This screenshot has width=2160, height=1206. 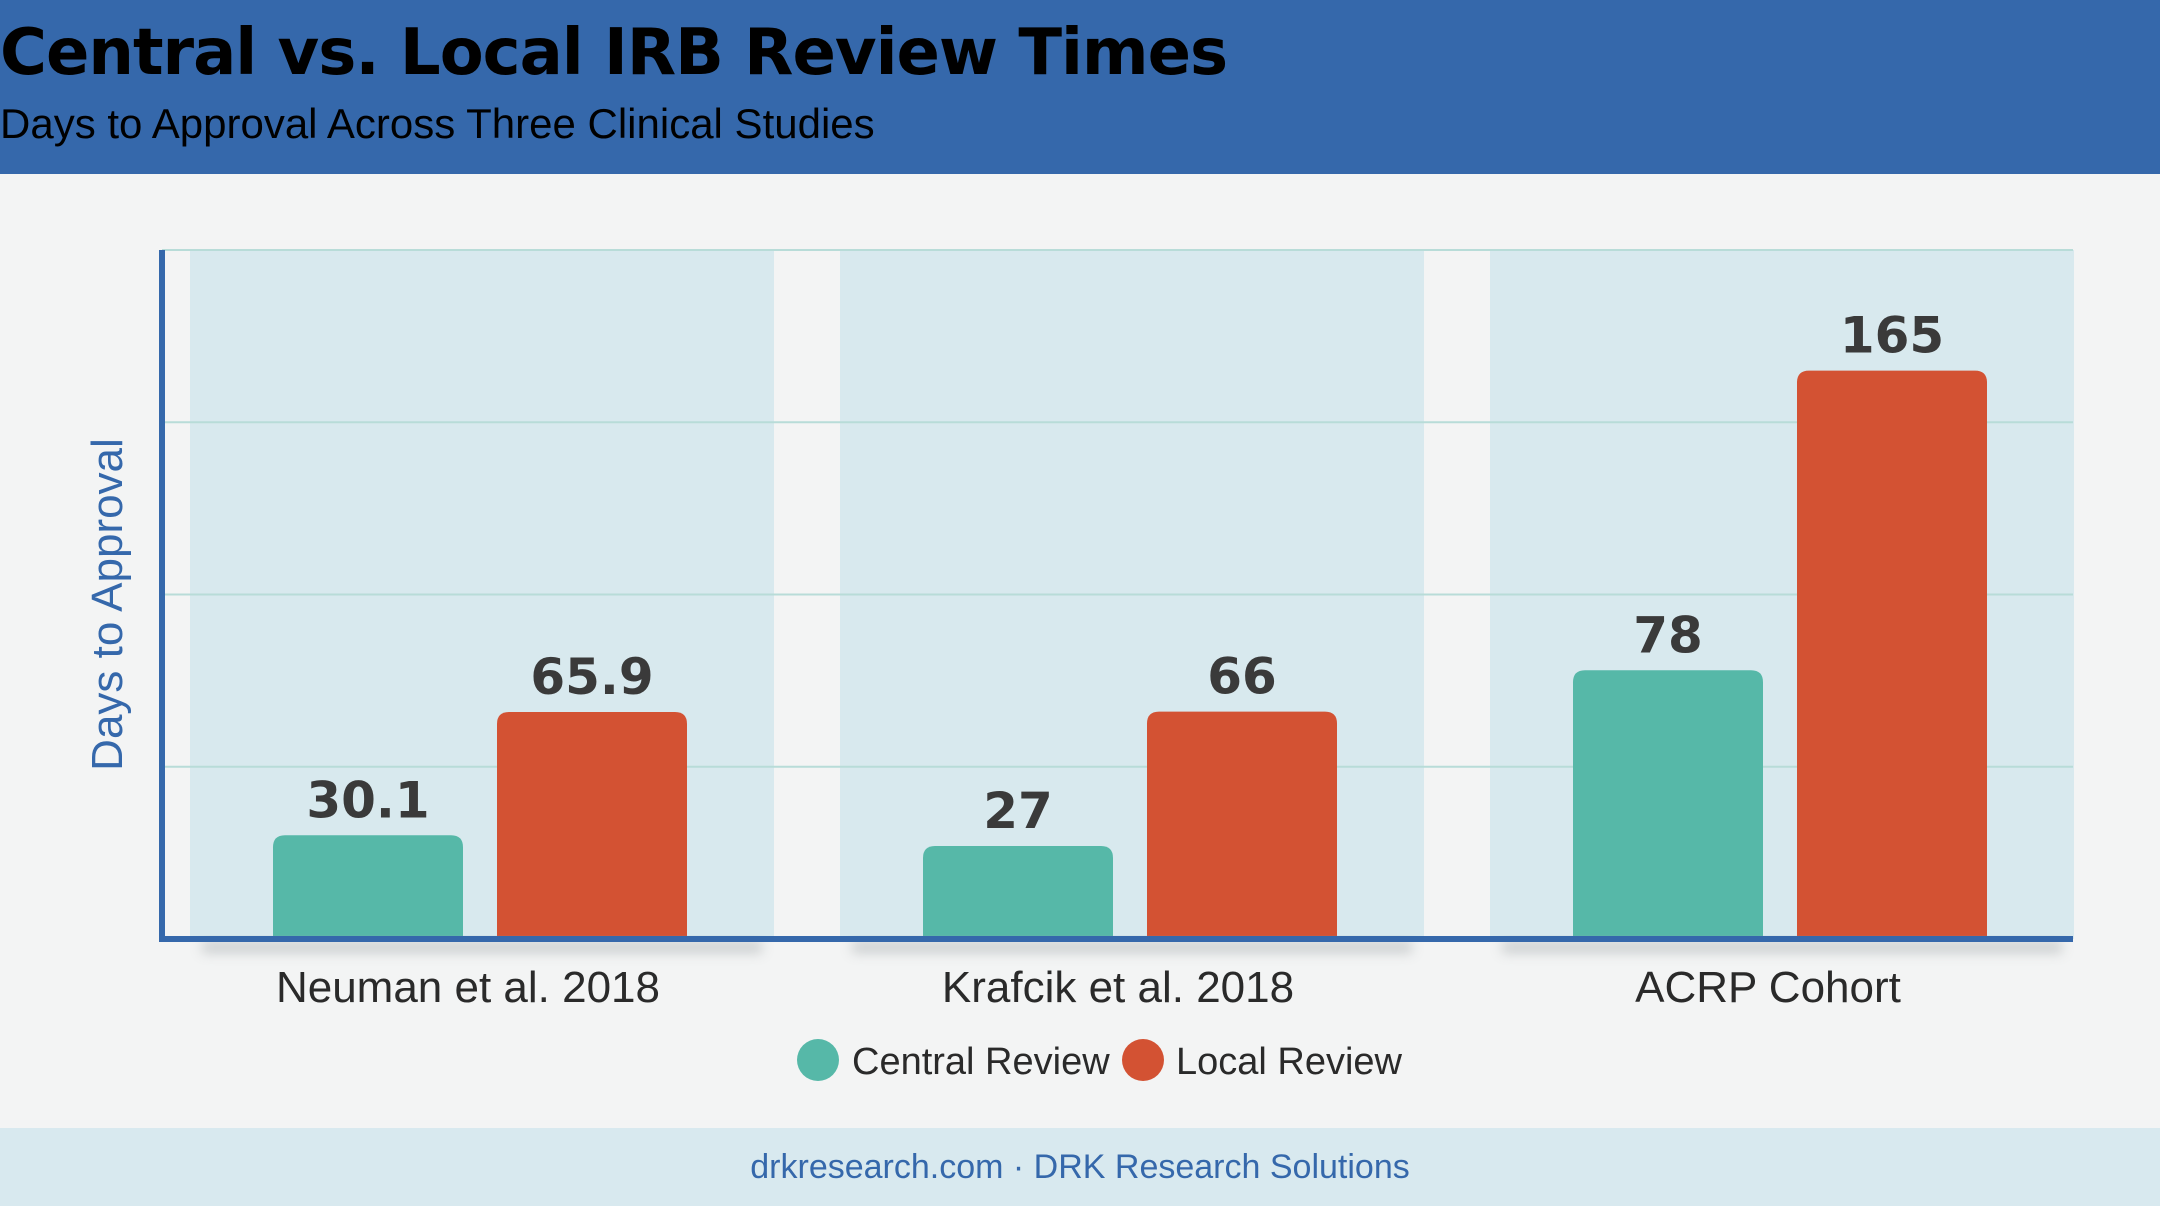 What do you see at coordinates (1018, 811) in the screenshot?
I see `data-label: 27` at bounding box center [1018, 811].